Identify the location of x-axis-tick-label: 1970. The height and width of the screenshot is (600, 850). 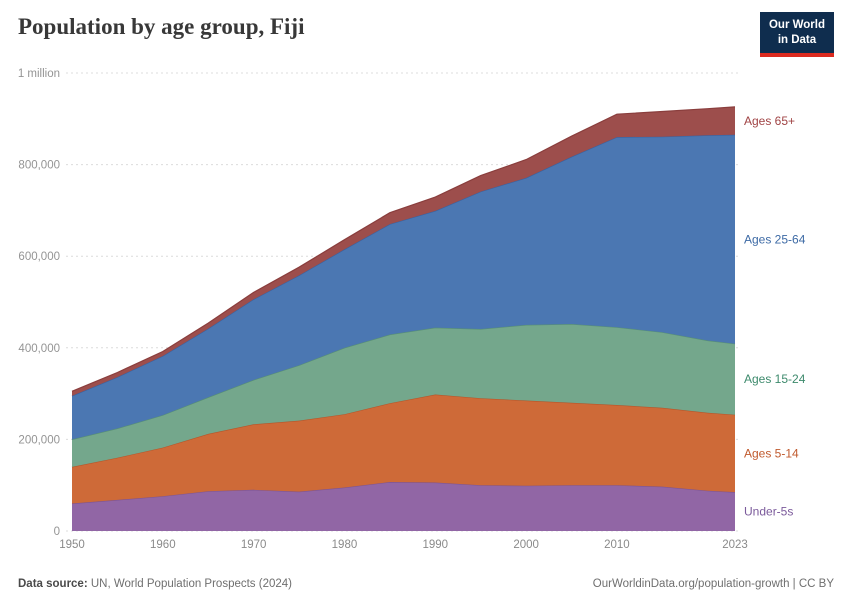
(254, 545).